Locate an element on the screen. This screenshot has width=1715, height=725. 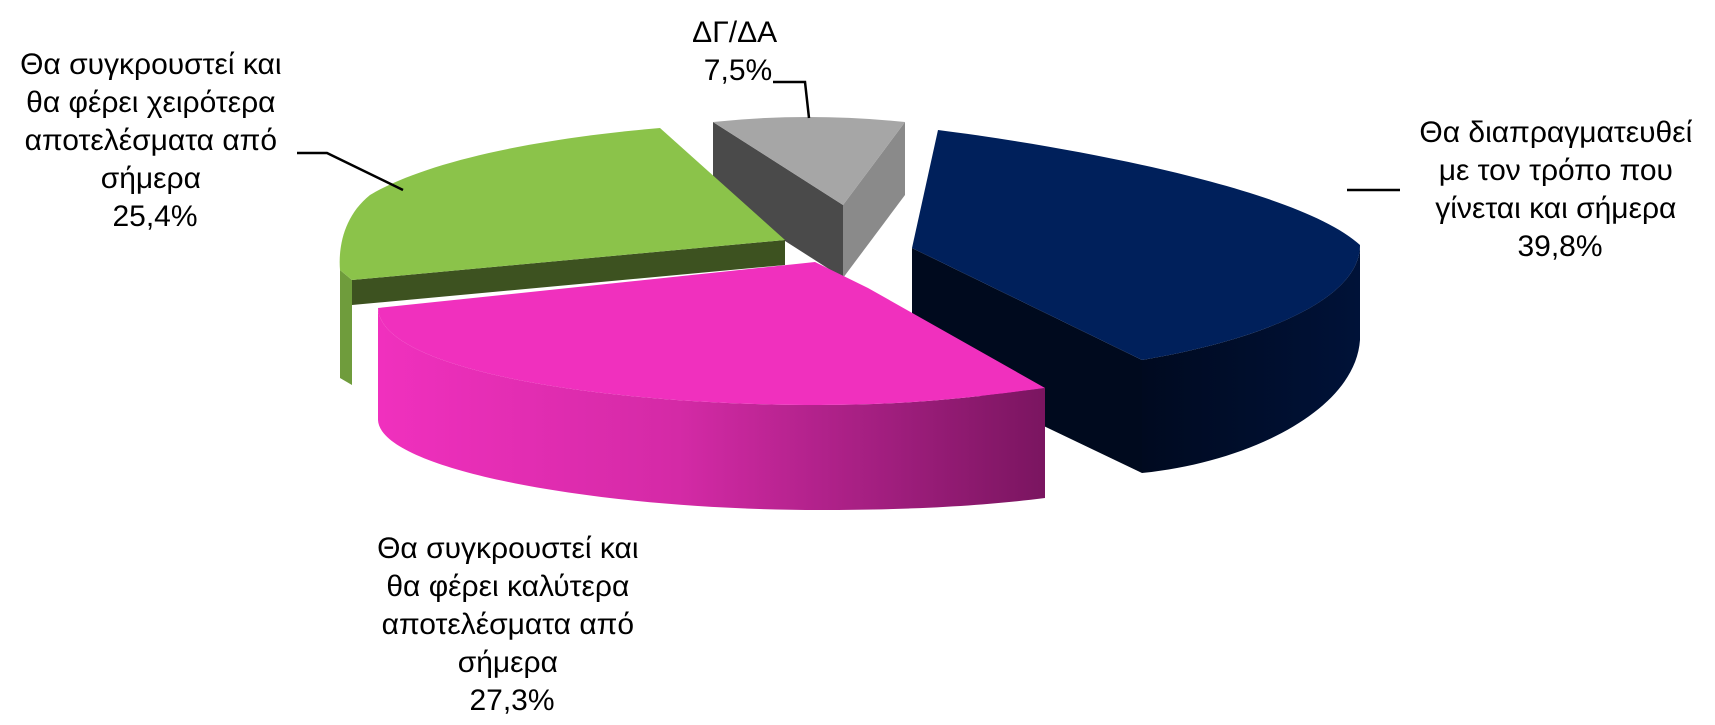
slice-worse-top is located at coordinates (562, 204).